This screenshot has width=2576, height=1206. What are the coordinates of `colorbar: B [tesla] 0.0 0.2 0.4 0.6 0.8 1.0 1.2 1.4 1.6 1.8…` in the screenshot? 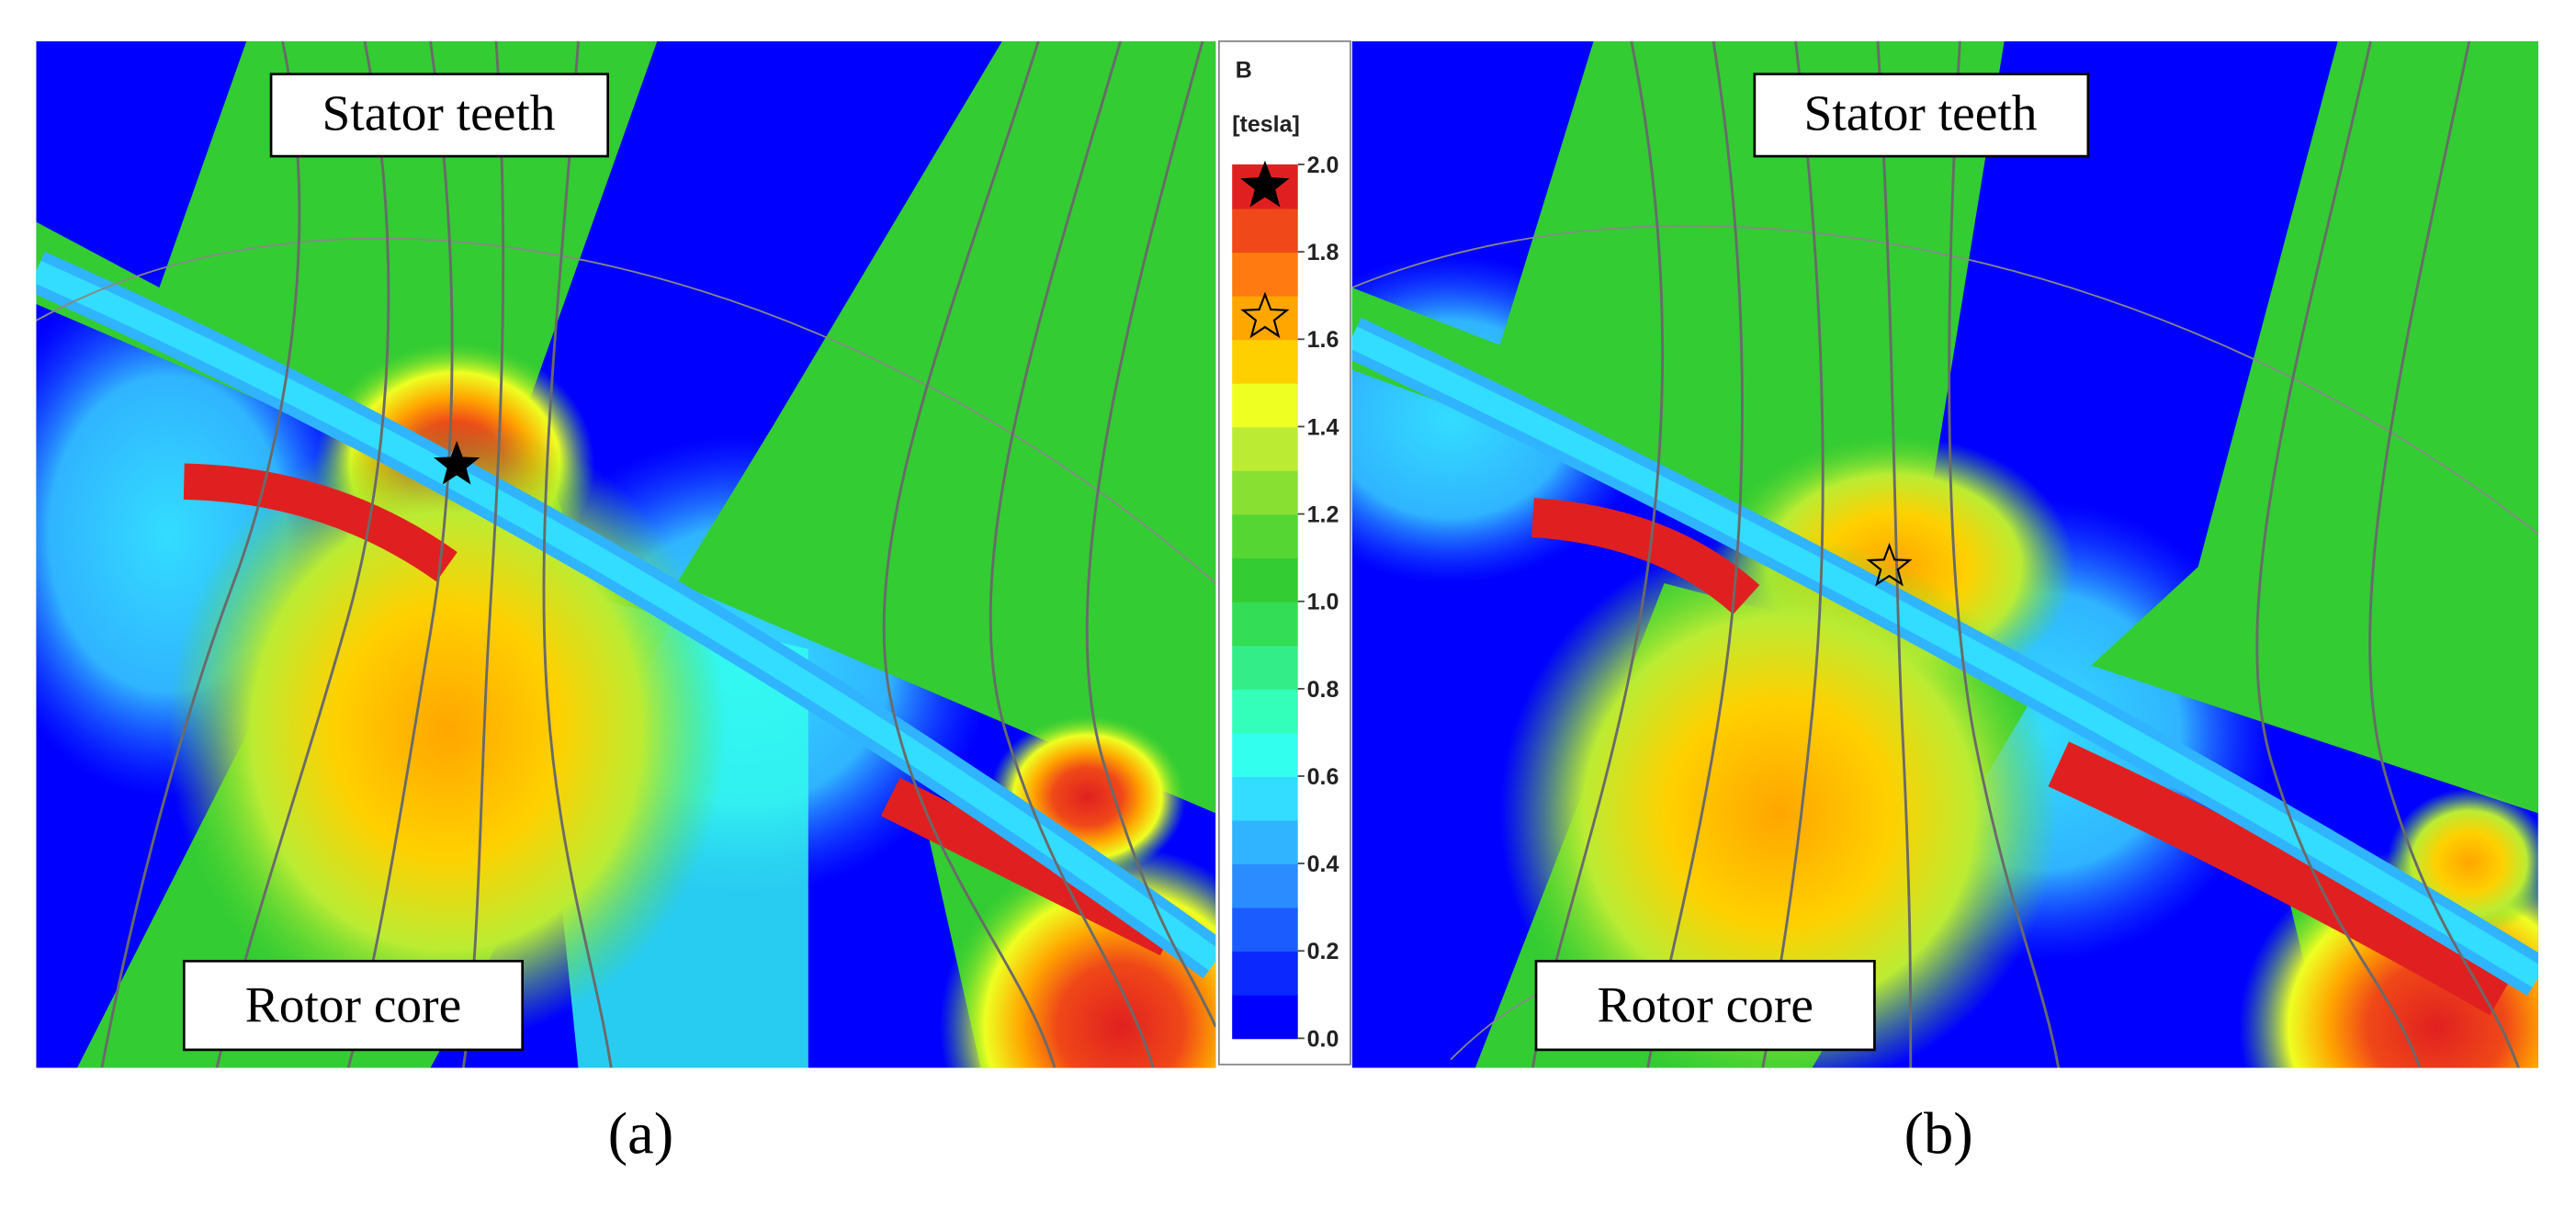 It's located at (1284, 553).